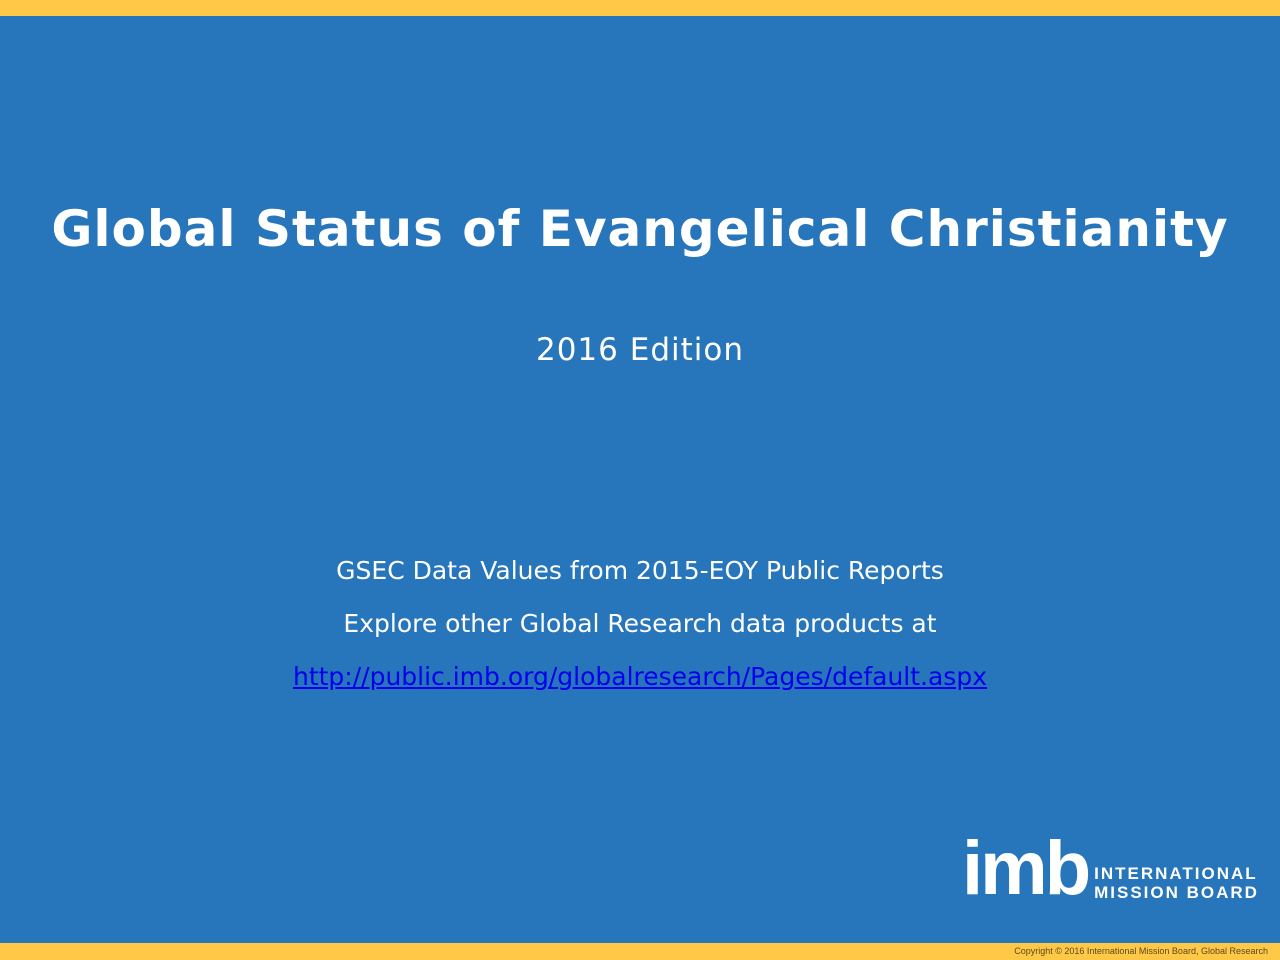 This screenshot has height=960, width=1280. What do you see at coordinates (1176, 873) in the screenshot?
I see `logo-line-1: INTERNATIONAL` at bounding box center [1176, 873].